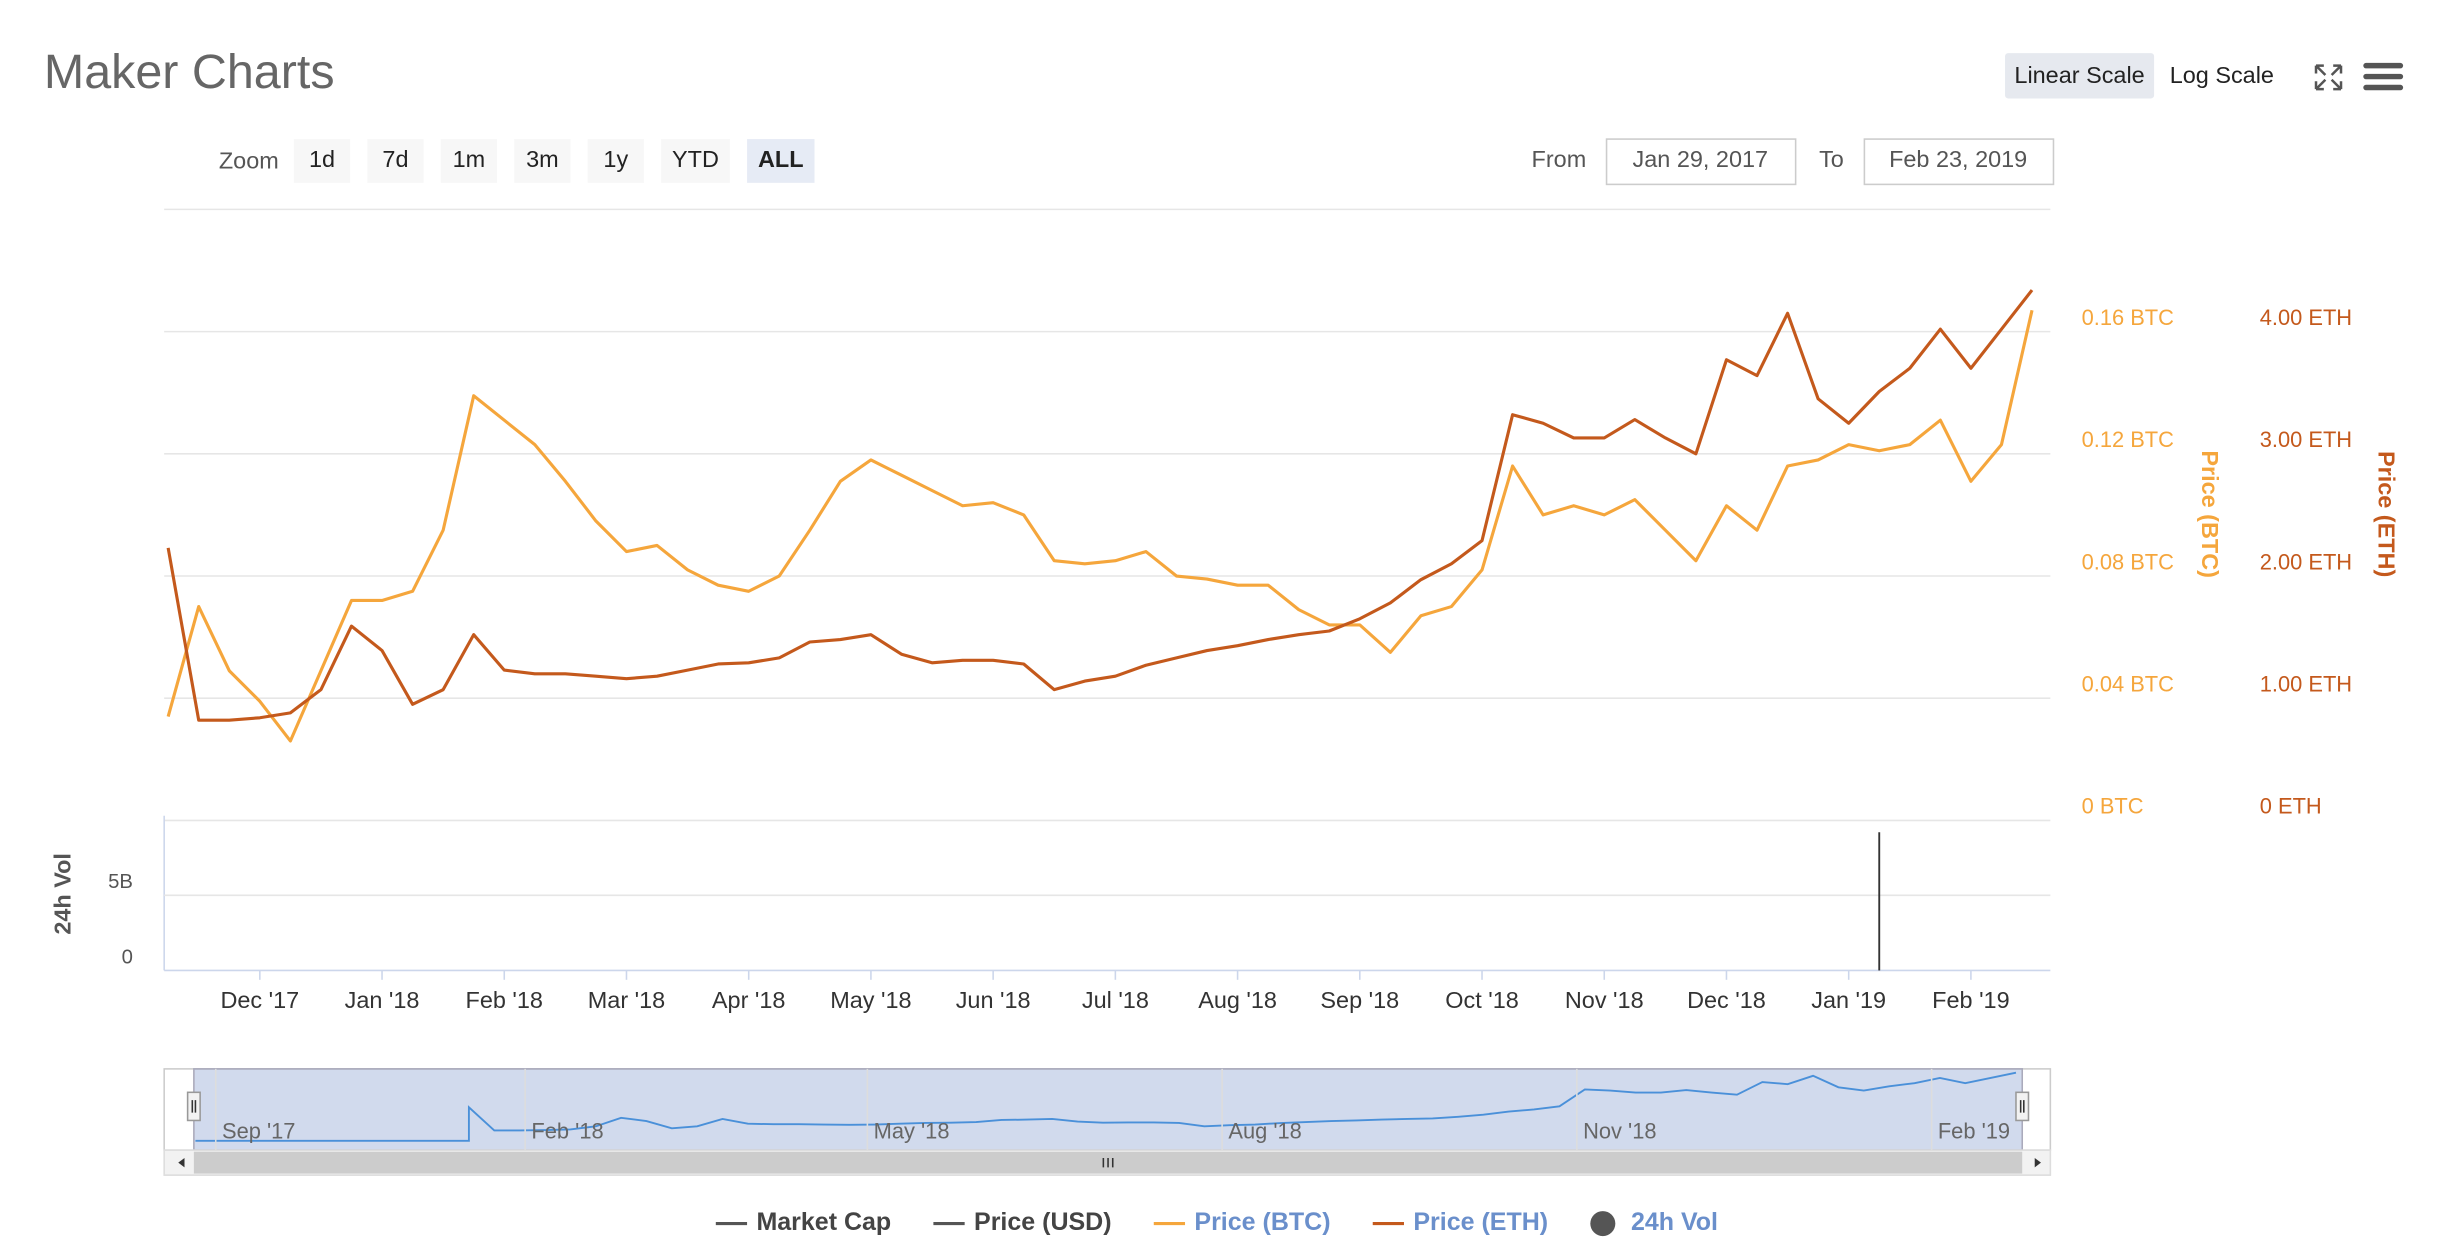 This screenshot has height=1240, width=2438. Describe the element at coordinates (1108, 1162) in the screenshot. I see `scrollbar-grip` at that location.